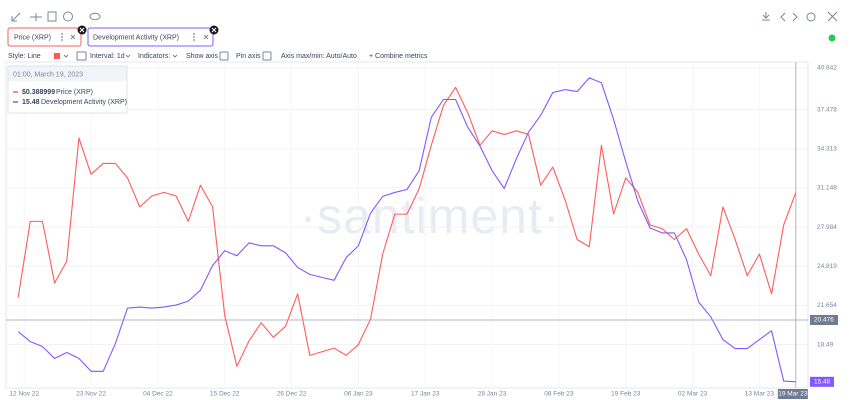 The image size is (850, 400). I want to click on tab-price, so click(44, 37).